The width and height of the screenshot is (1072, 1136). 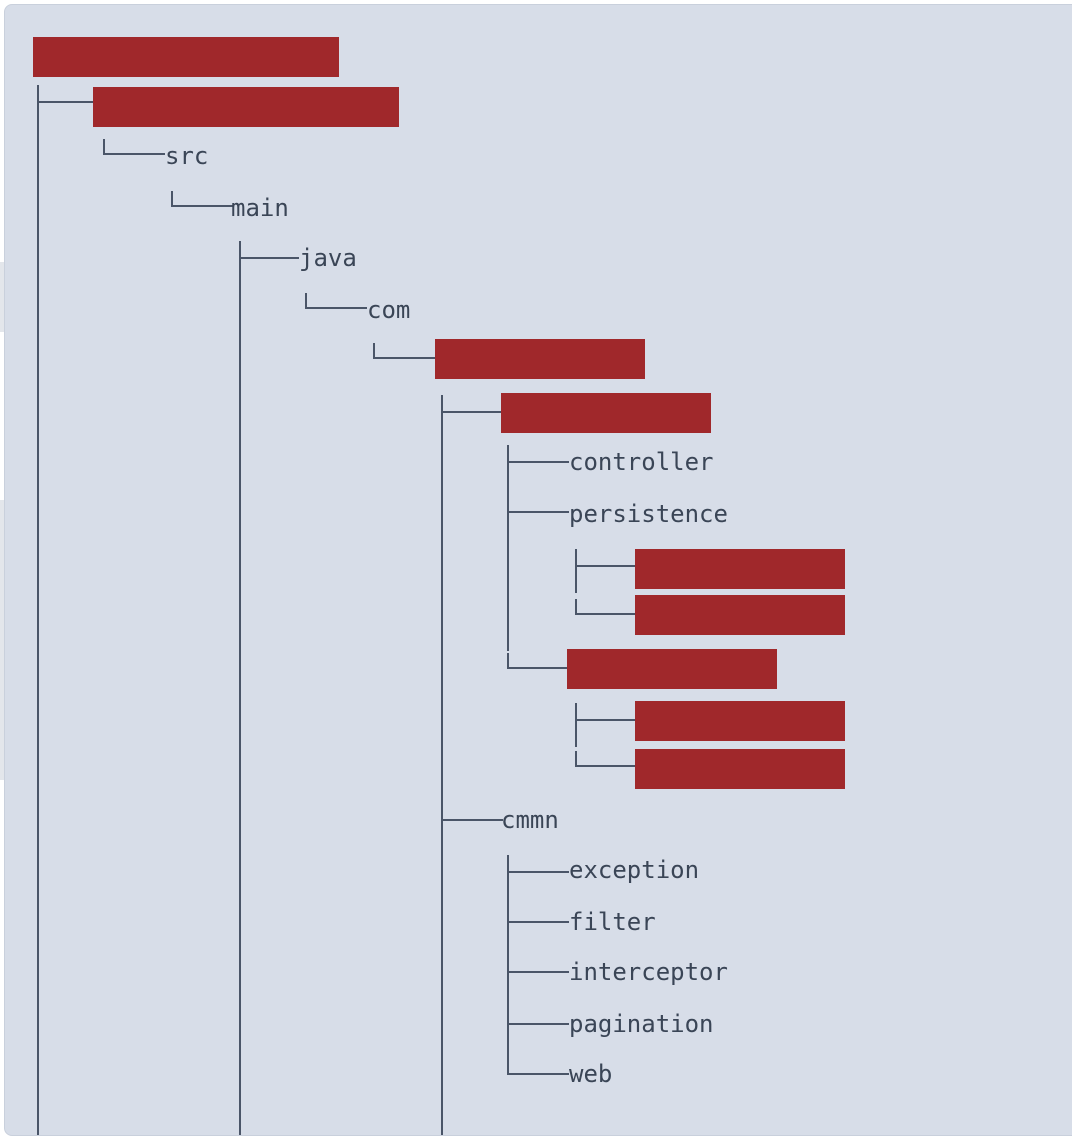 What do you see at coordinates (246, 107) in the screenshot?
I see `redacted-module-name` at bounding box center [246, 107].